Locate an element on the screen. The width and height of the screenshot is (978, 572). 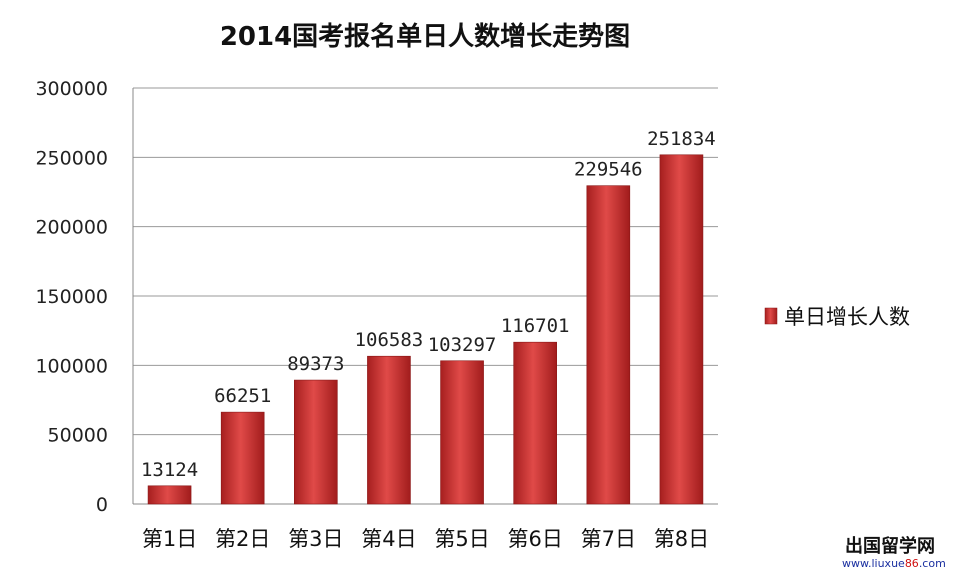
y-tick-label: 200000 is located at coordinates (71, 228).